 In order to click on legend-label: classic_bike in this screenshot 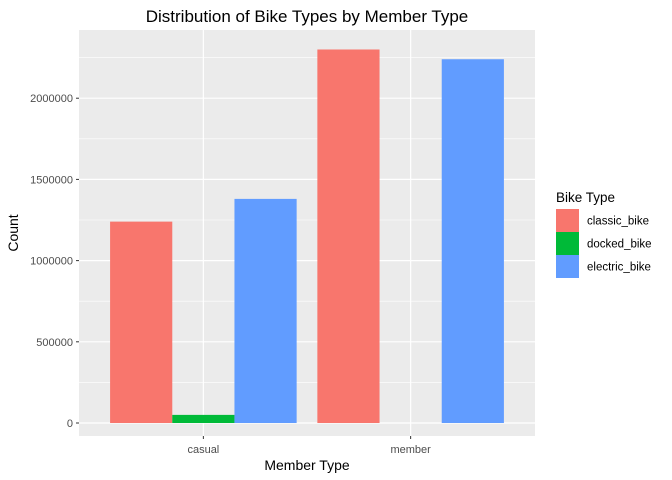, I will do `click(618, 222)`.